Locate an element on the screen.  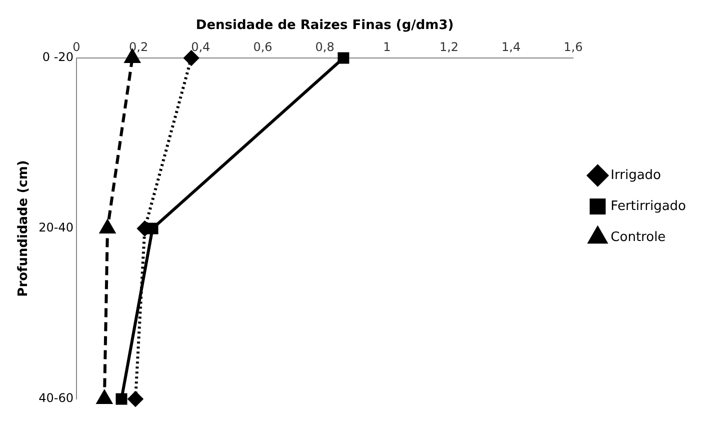
x-tick-label: 0,8 is located at coordinates (324, 47).